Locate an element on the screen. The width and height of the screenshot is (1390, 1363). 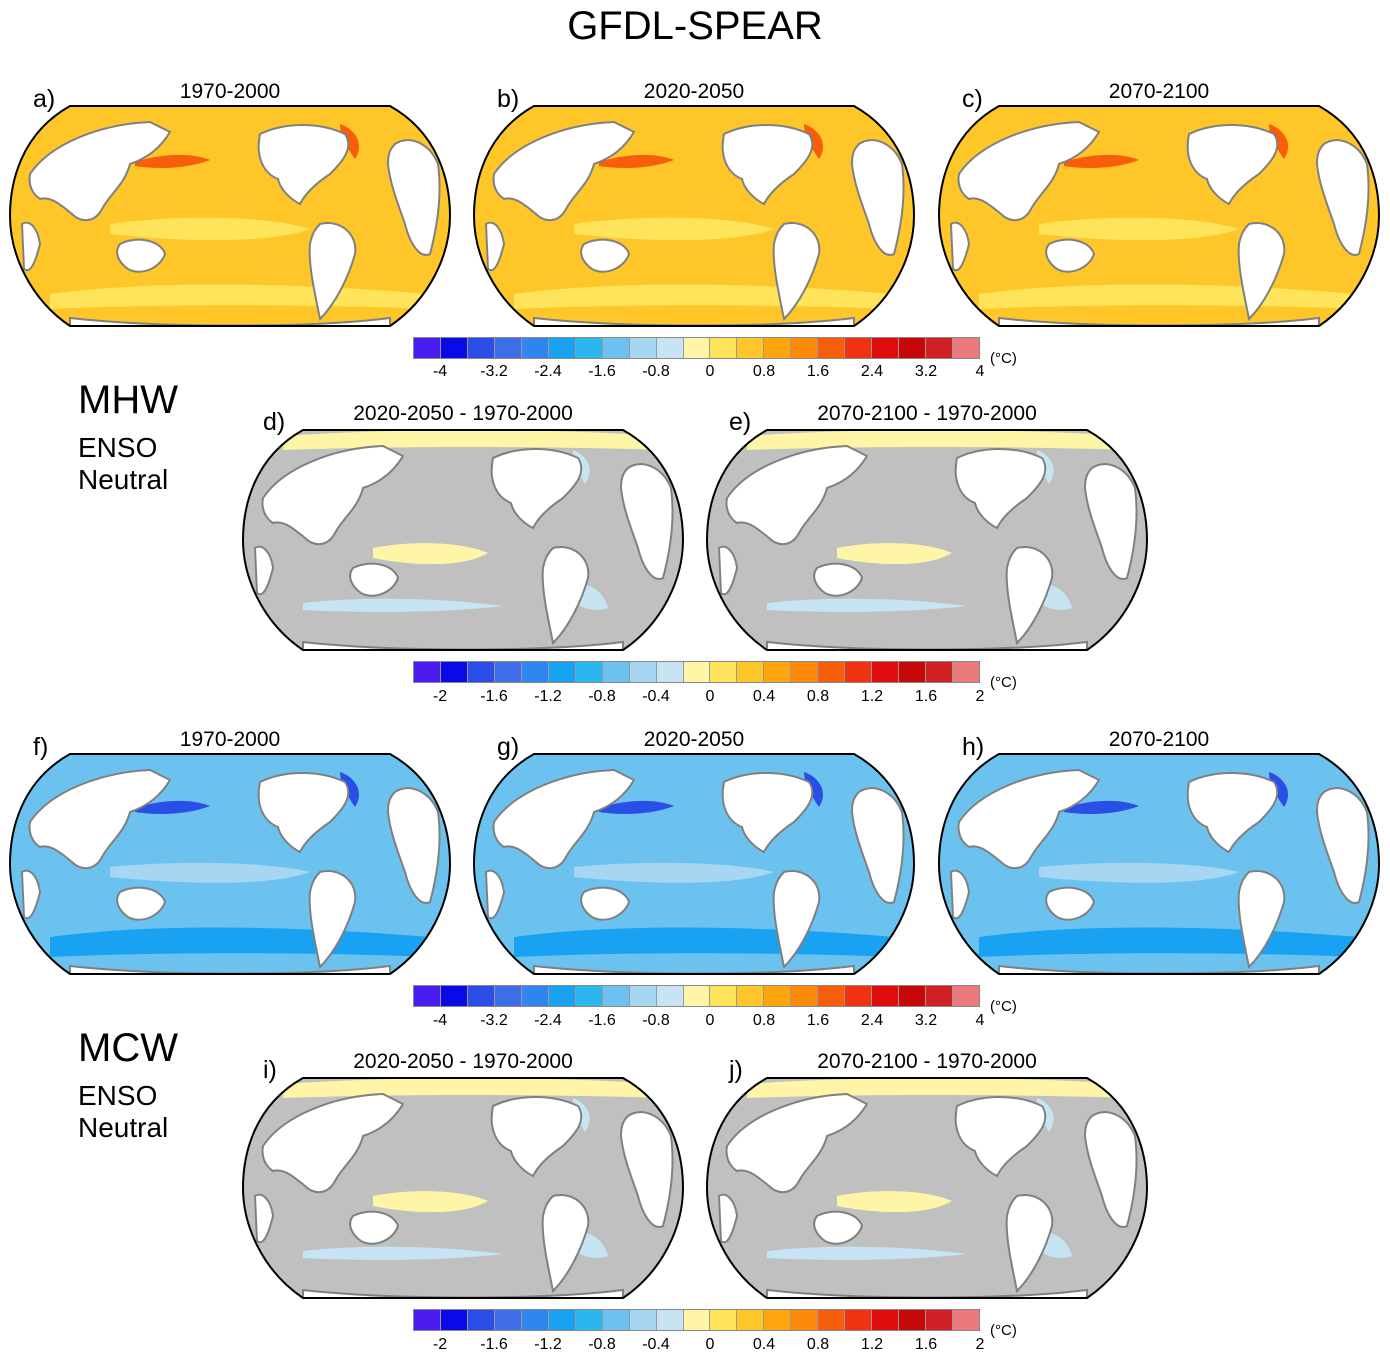
mcw-label: MCW is located at coordinates (128, 1048).